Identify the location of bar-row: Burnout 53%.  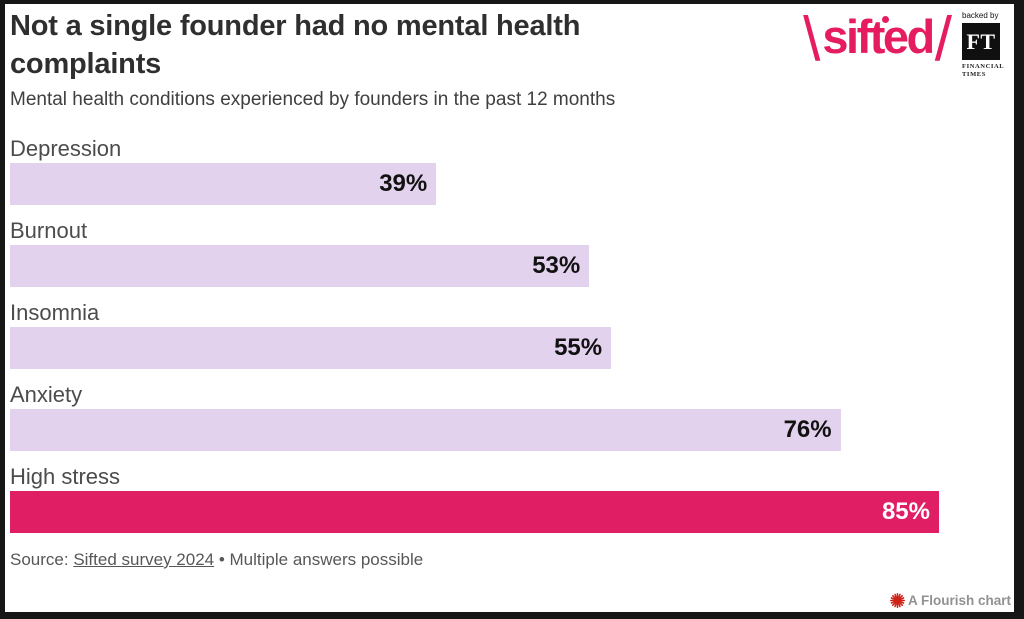
(508, 252).